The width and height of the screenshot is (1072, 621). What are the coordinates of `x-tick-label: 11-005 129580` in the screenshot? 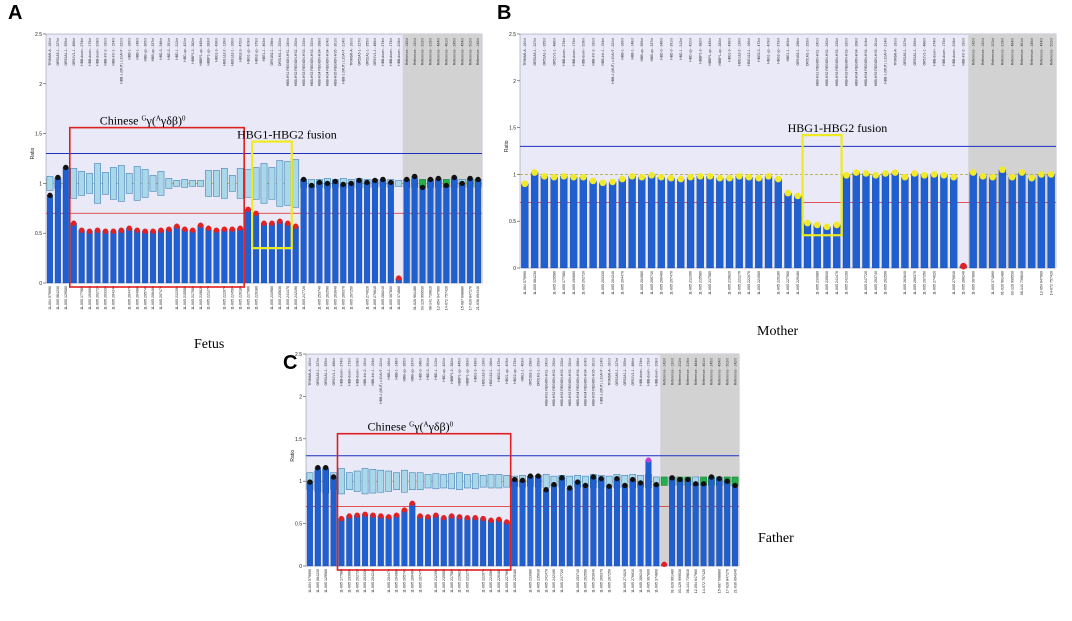 It's located at (554, 283).